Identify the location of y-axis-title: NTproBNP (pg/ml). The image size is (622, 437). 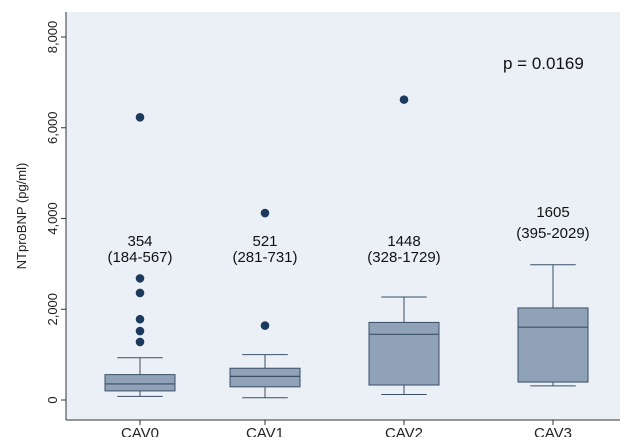
(21, 216).